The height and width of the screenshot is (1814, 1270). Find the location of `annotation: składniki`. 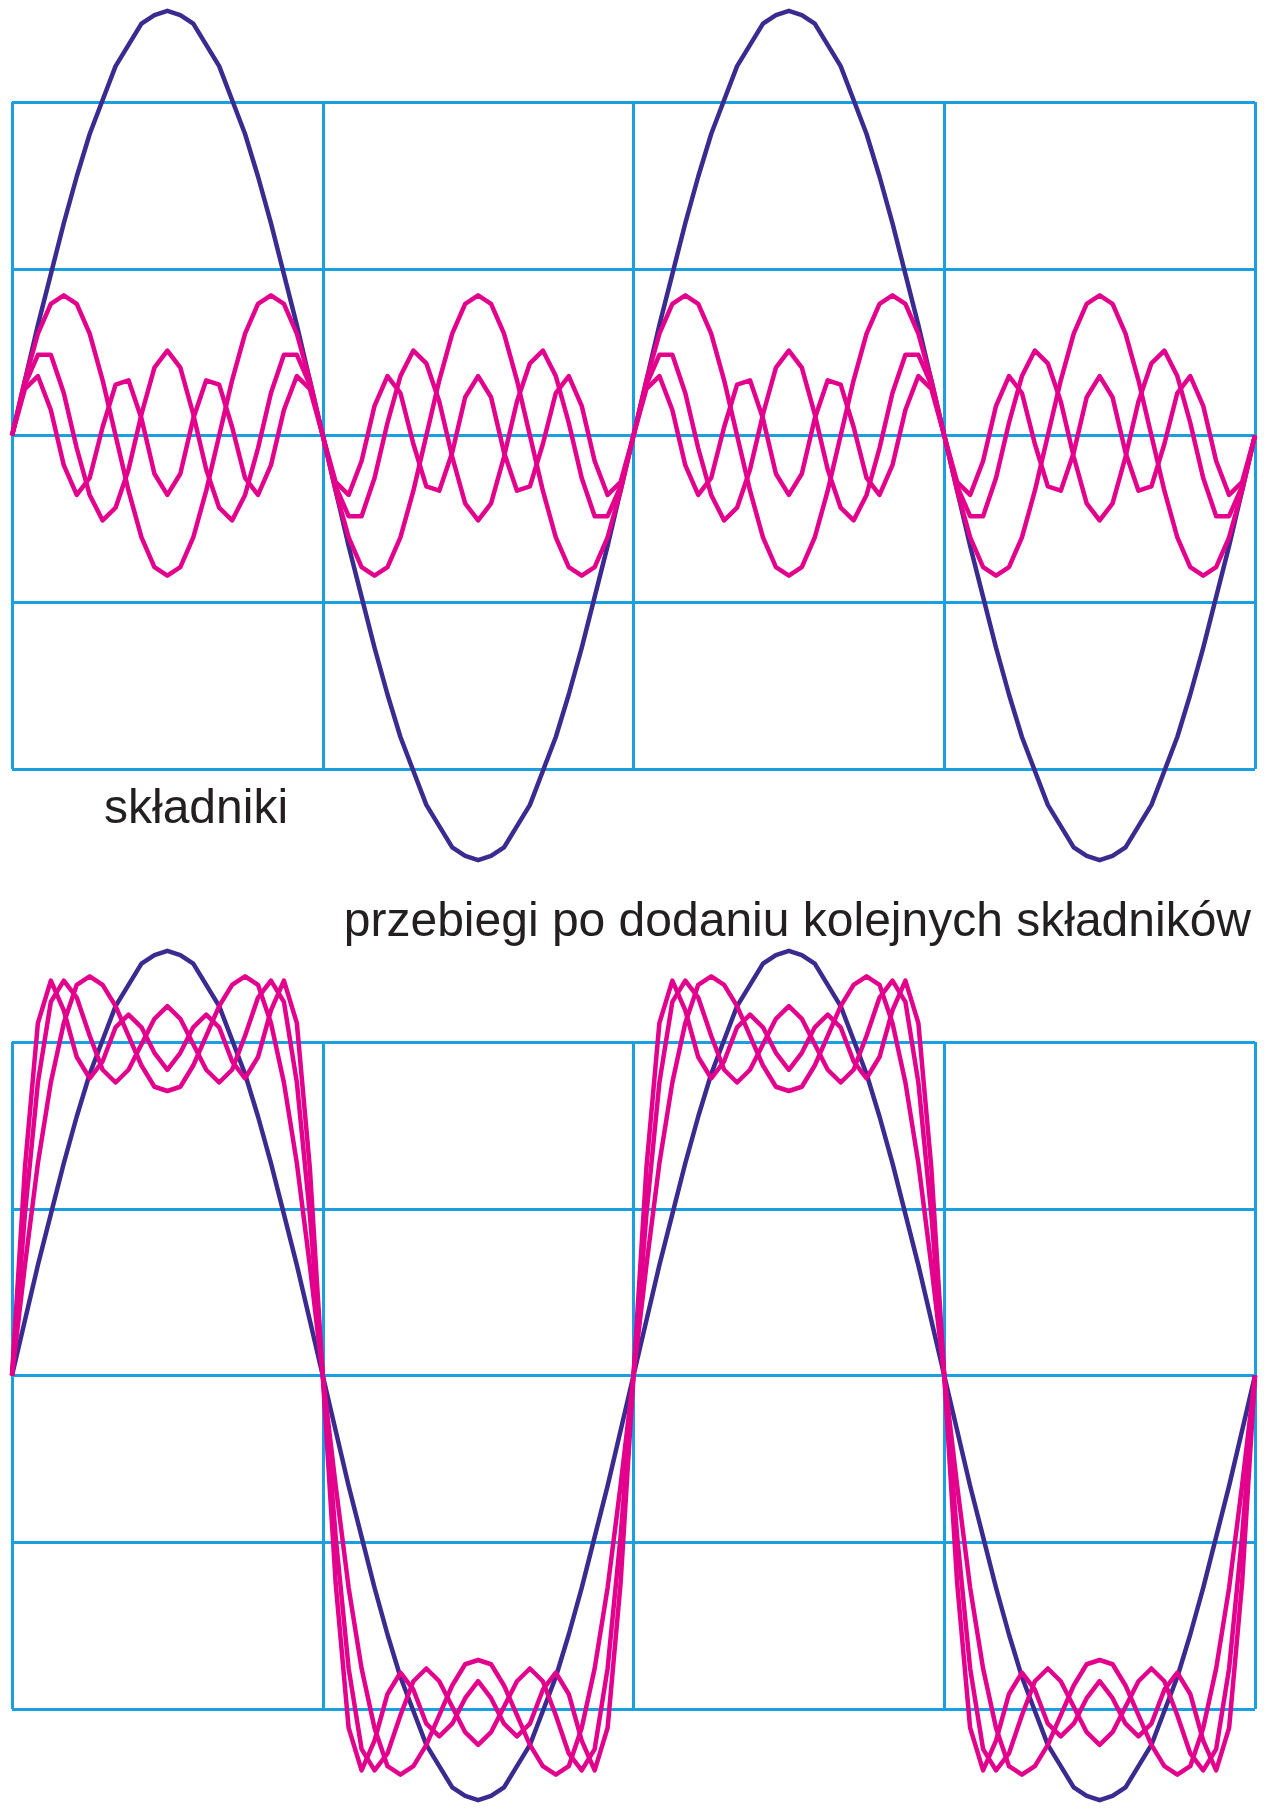

annotation: składniki is located at coordinates (196, 806).